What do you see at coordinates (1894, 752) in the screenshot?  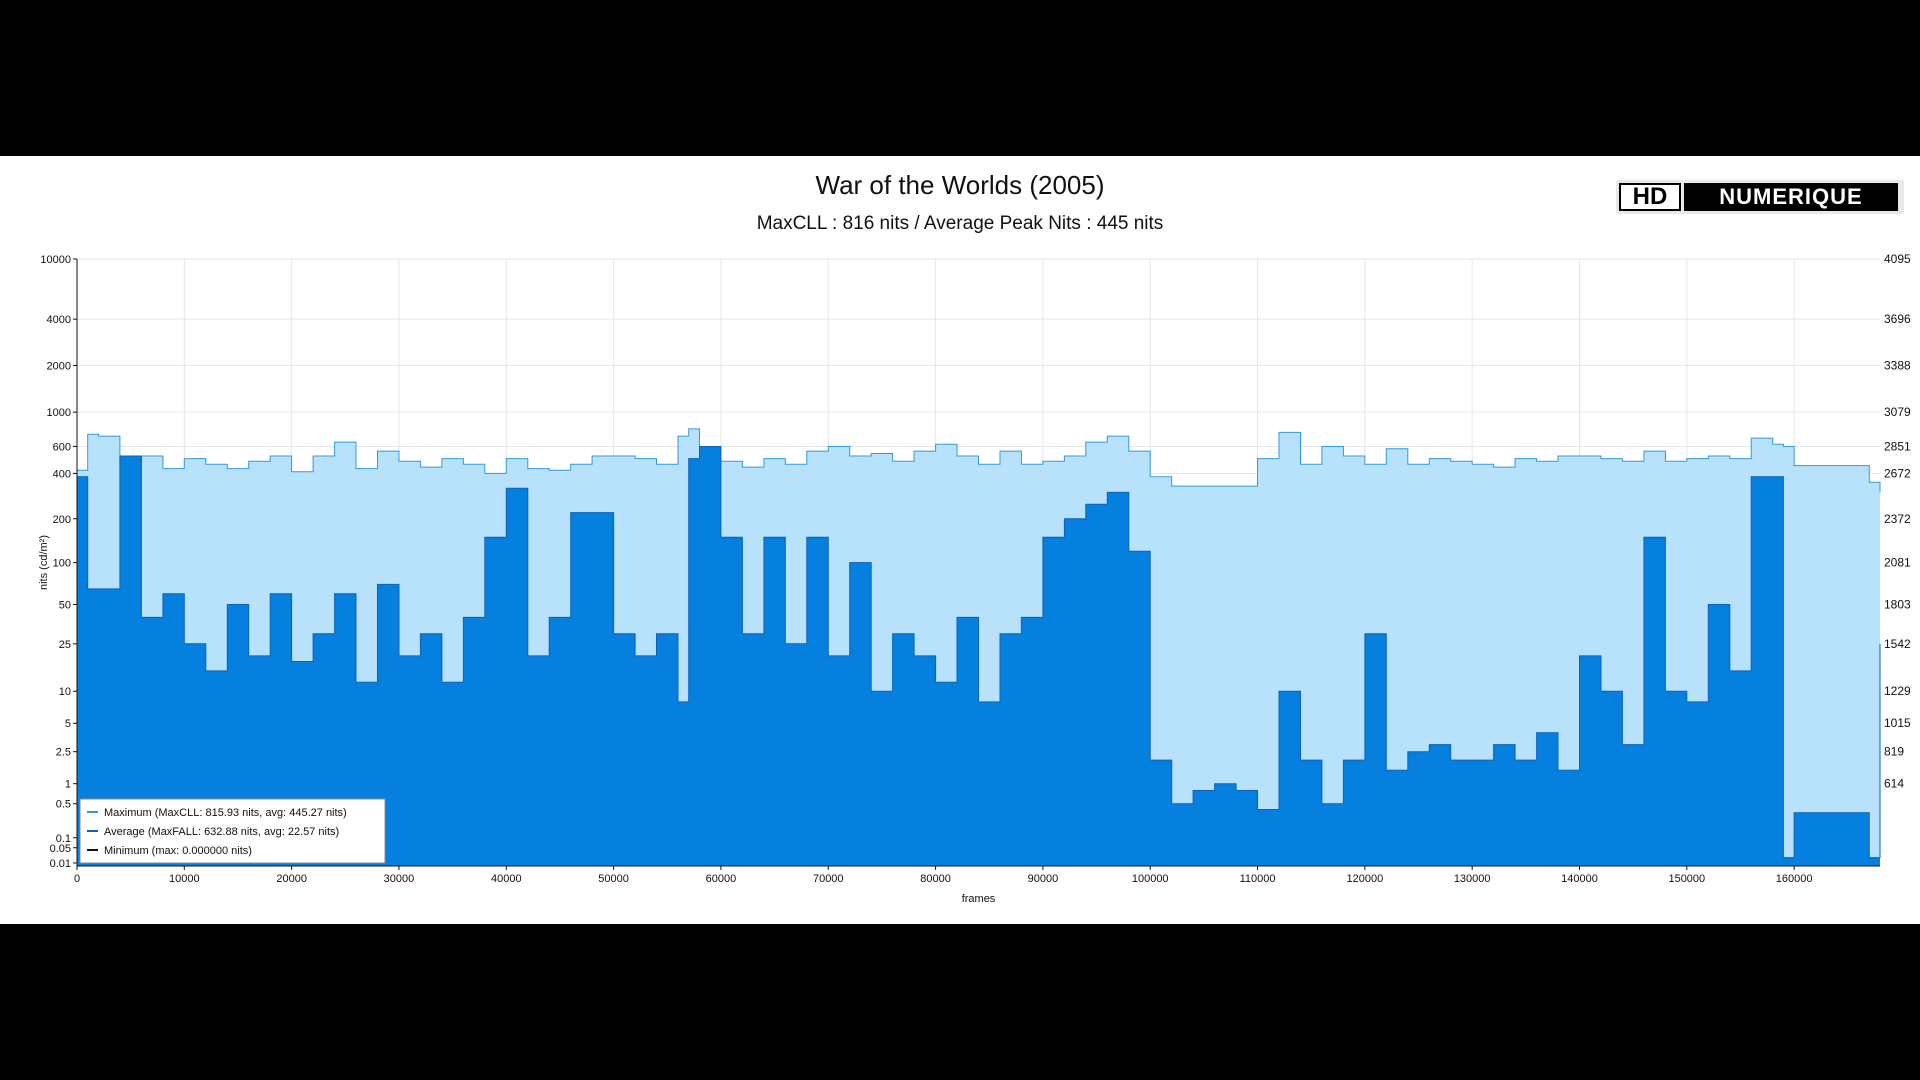 I see `y-code-tick-label: 819` at bounding box center [1894, 752].